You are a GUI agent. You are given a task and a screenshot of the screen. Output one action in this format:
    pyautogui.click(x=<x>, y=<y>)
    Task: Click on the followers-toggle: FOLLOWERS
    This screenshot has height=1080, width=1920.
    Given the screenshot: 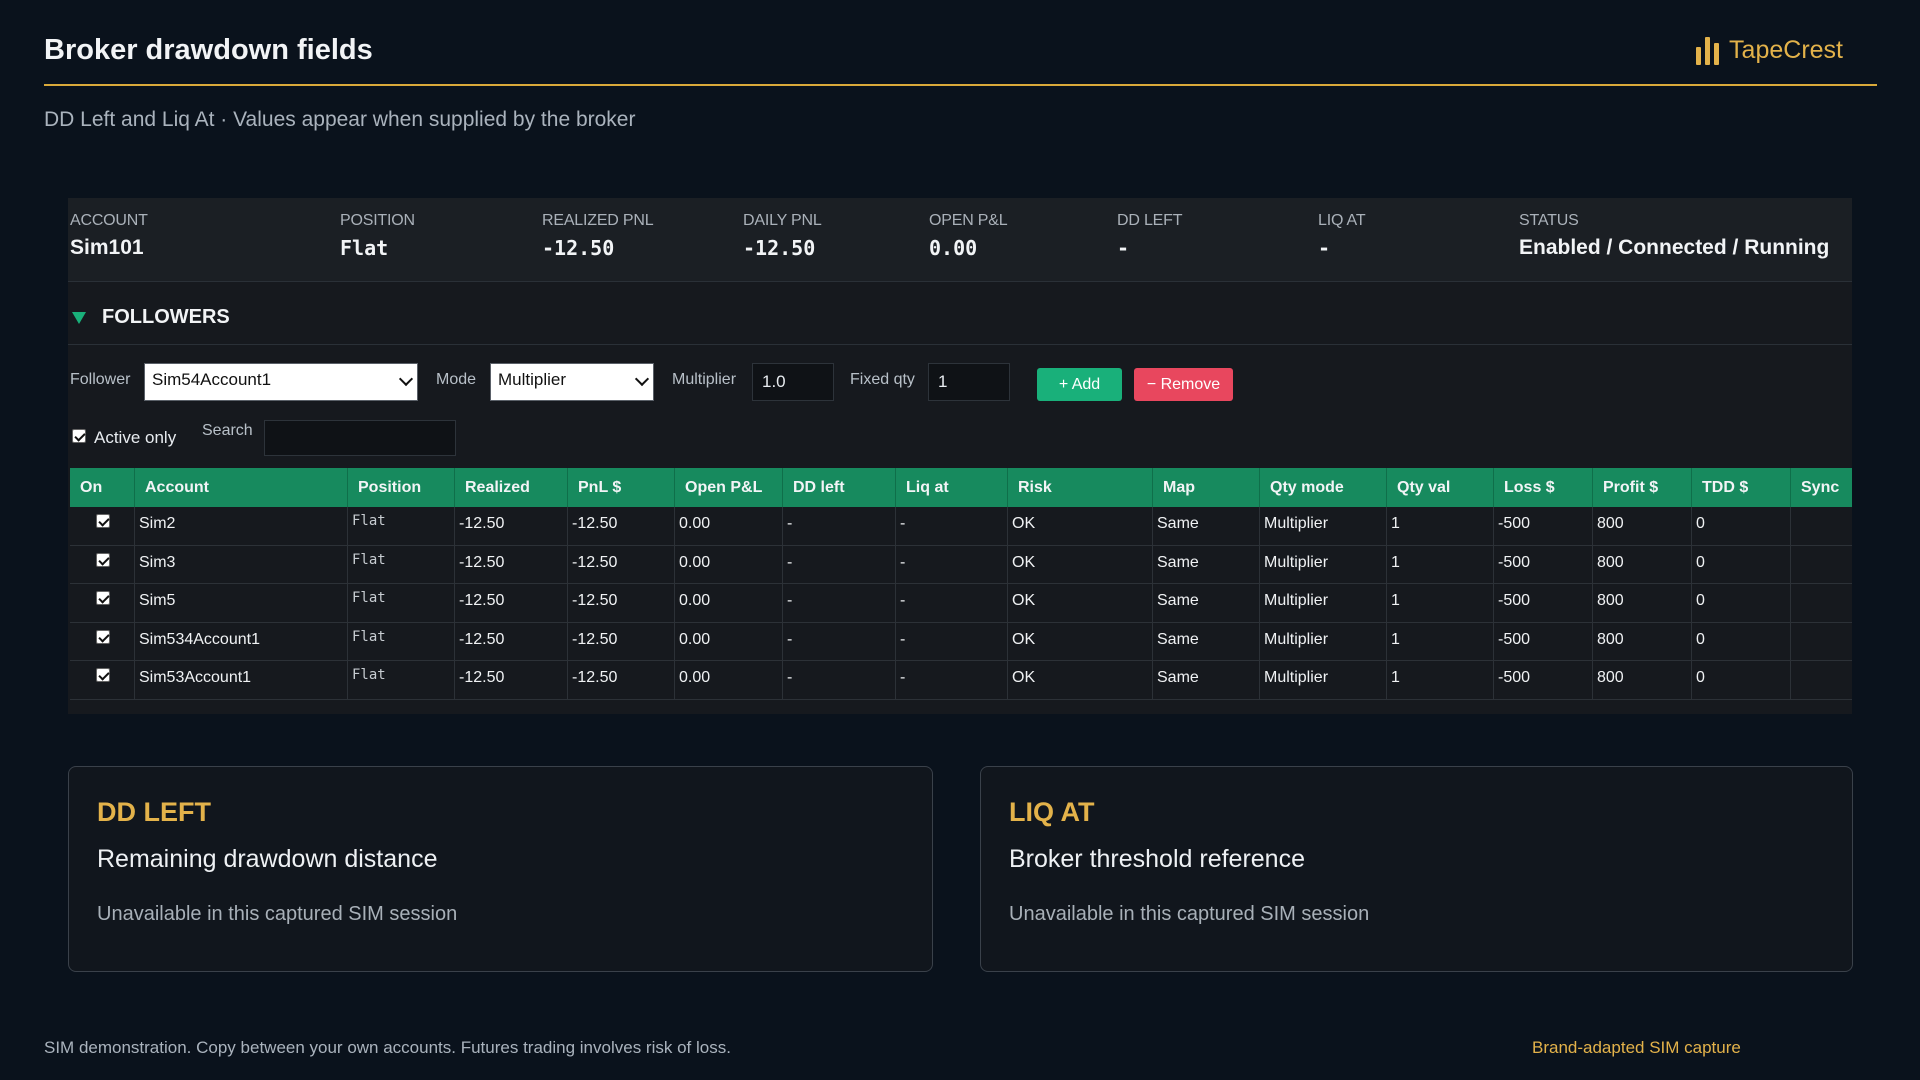 What is the action you would take?
    pyautogui.click(x=960, y=318)
    